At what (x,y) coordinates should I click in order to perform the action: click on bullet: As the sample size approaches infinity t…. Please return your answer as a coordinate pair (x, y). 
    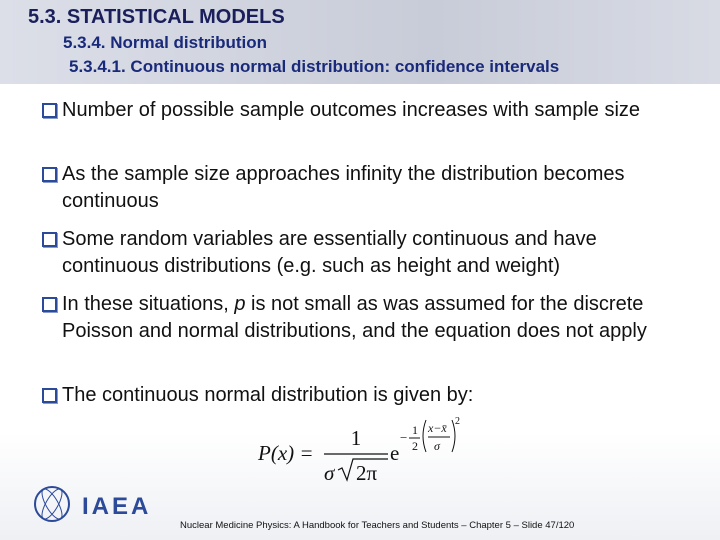
    Looking at the image, I should click on (377, 187).